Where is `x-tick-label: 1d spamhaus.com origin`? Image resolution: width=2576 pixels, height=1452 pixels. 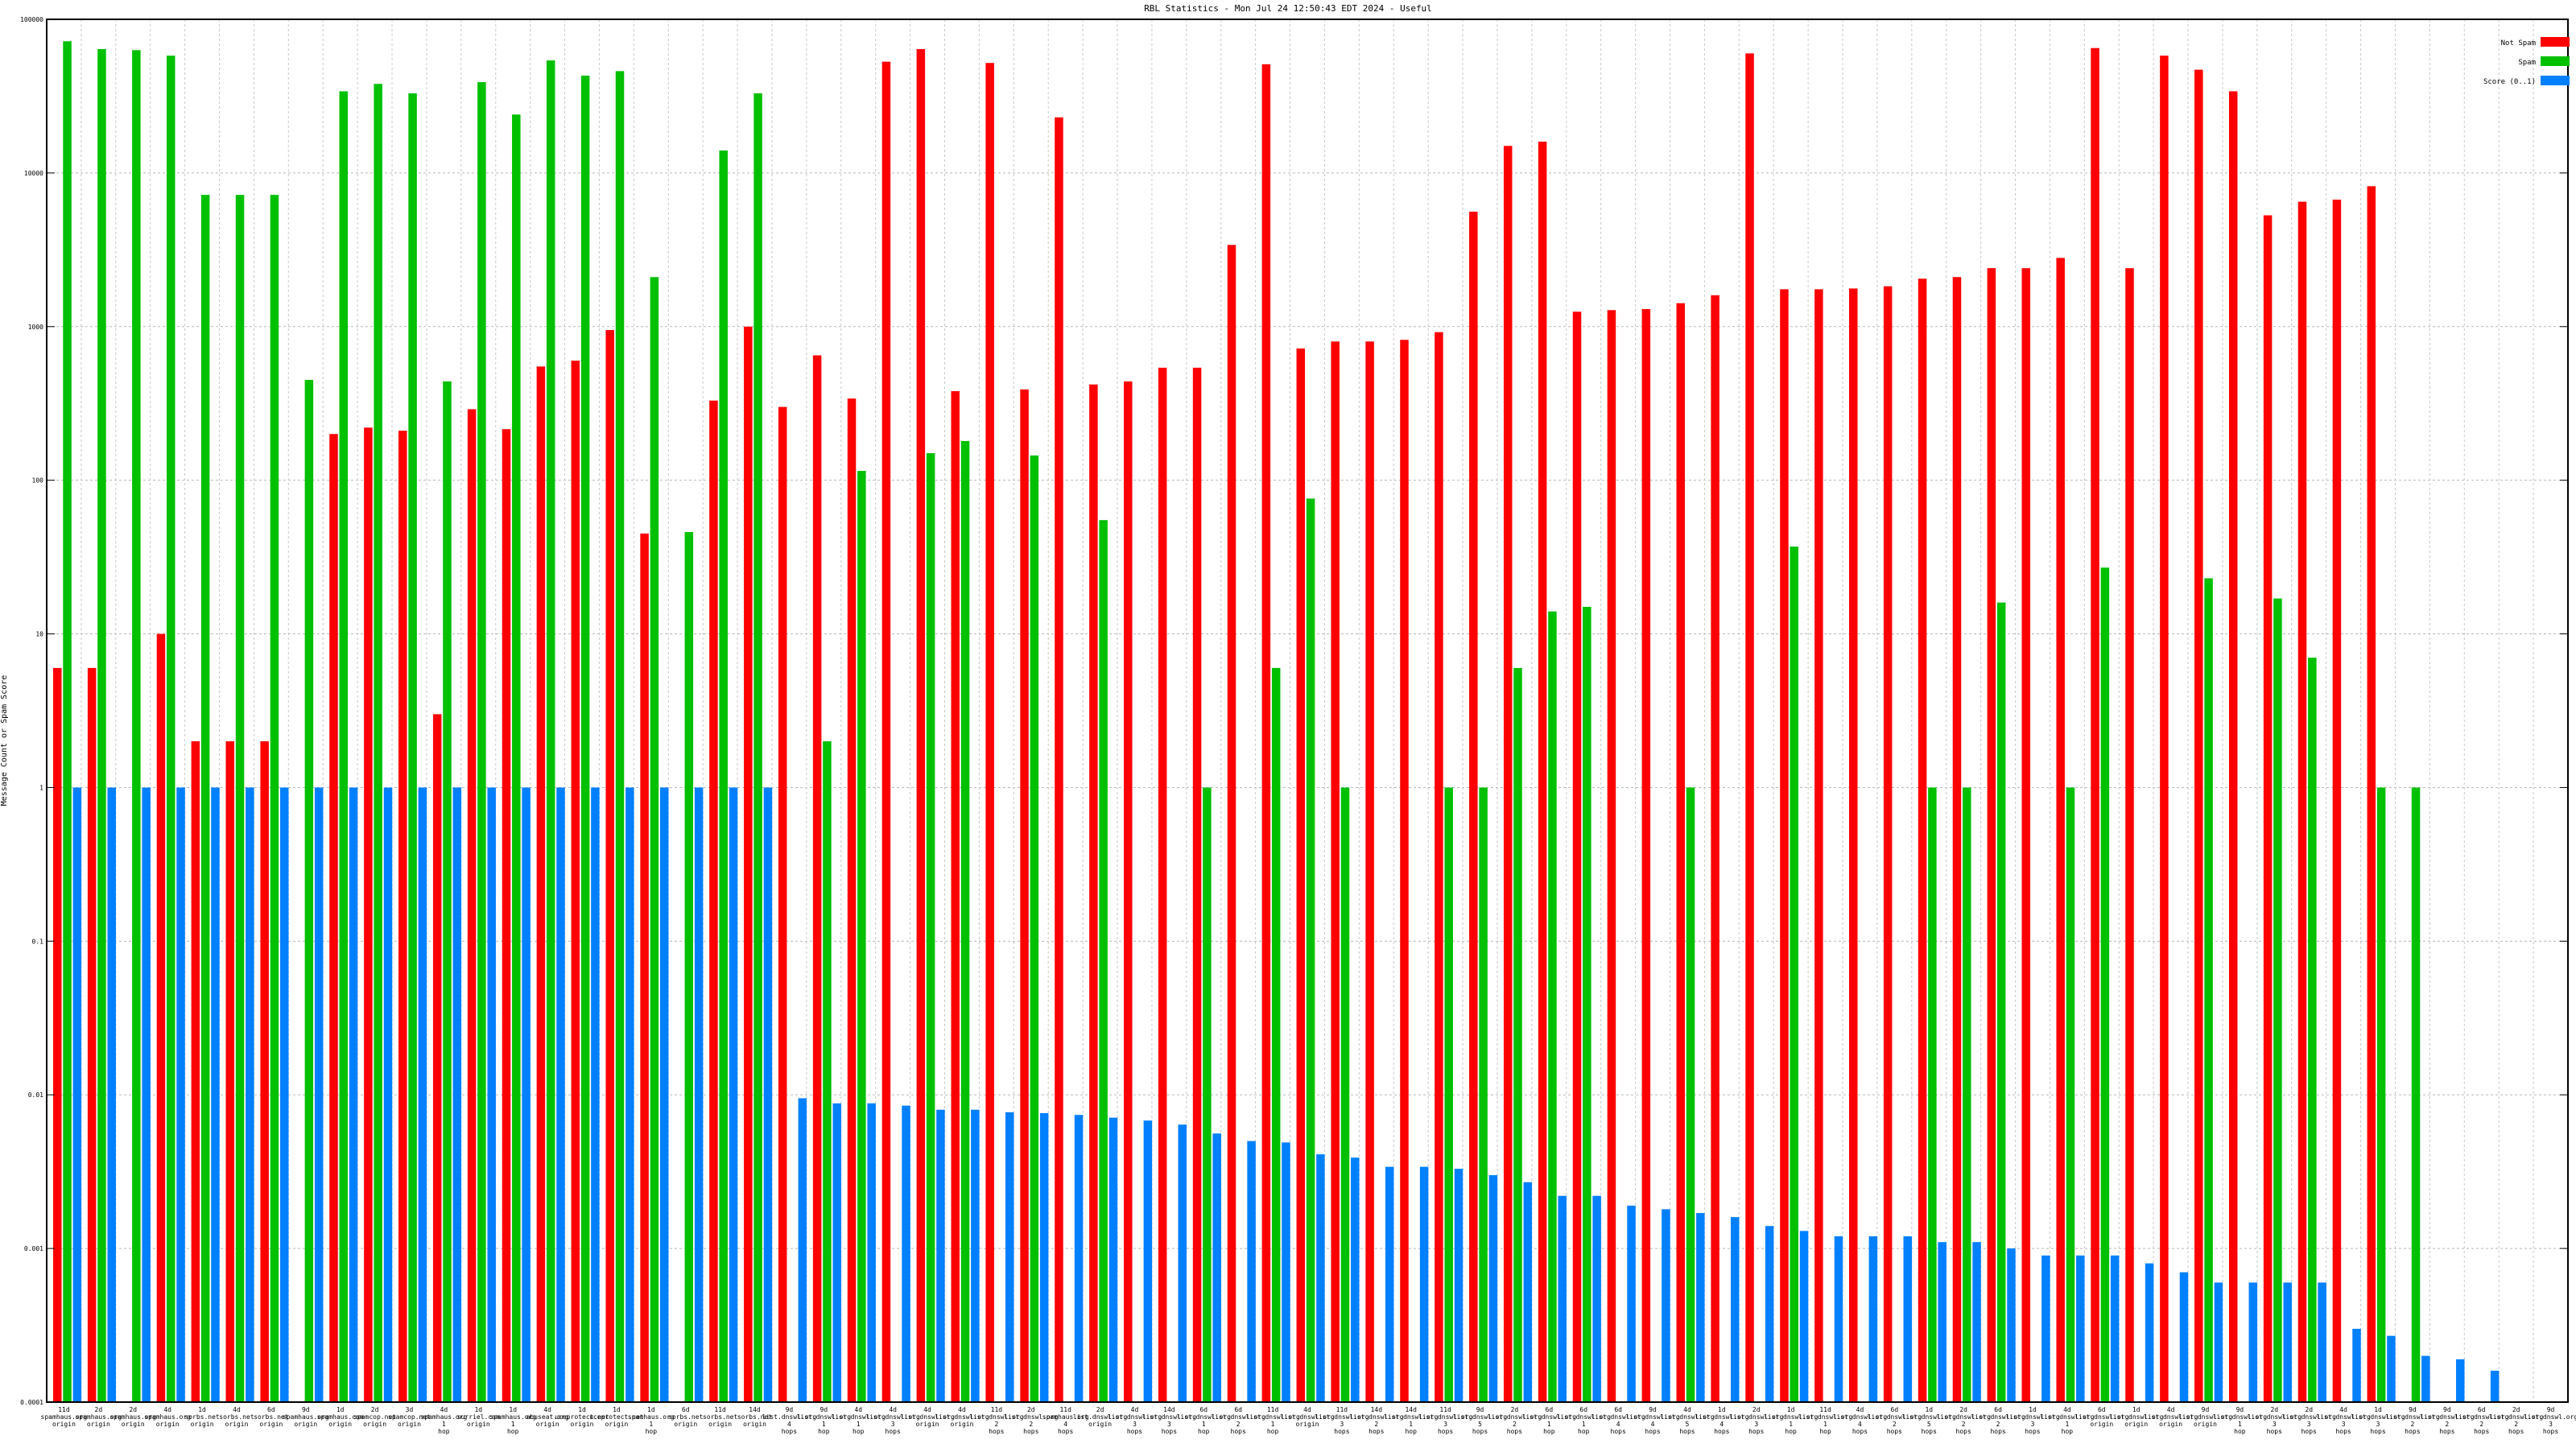 x-tick-label: 1d spamhaus.com origin is located at coordinates (340, 1417).